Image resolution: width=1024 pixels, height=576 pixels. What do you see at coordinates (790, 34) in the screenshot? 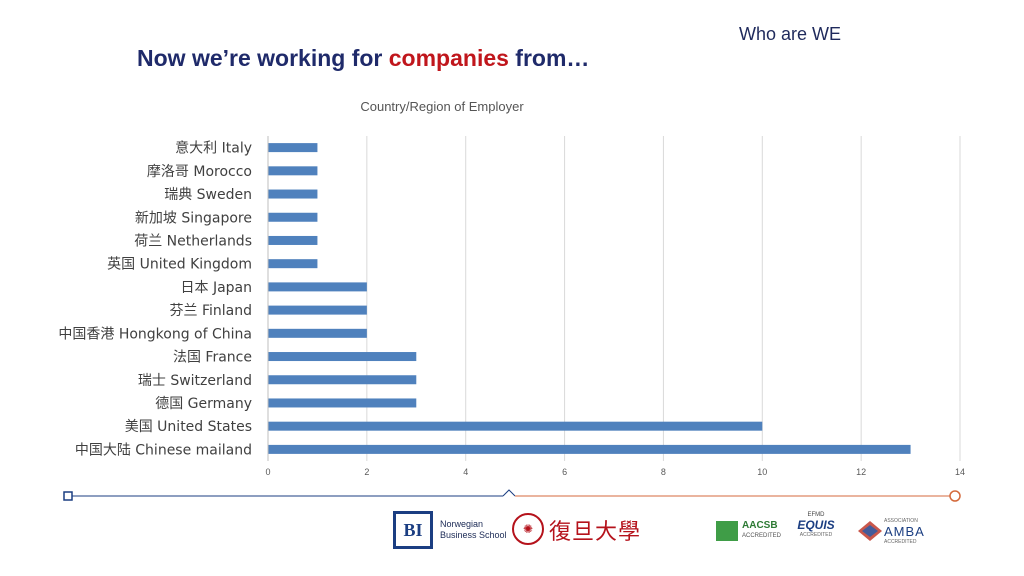
I see `section-label: Who are WE` at bounding box center [790, 34].